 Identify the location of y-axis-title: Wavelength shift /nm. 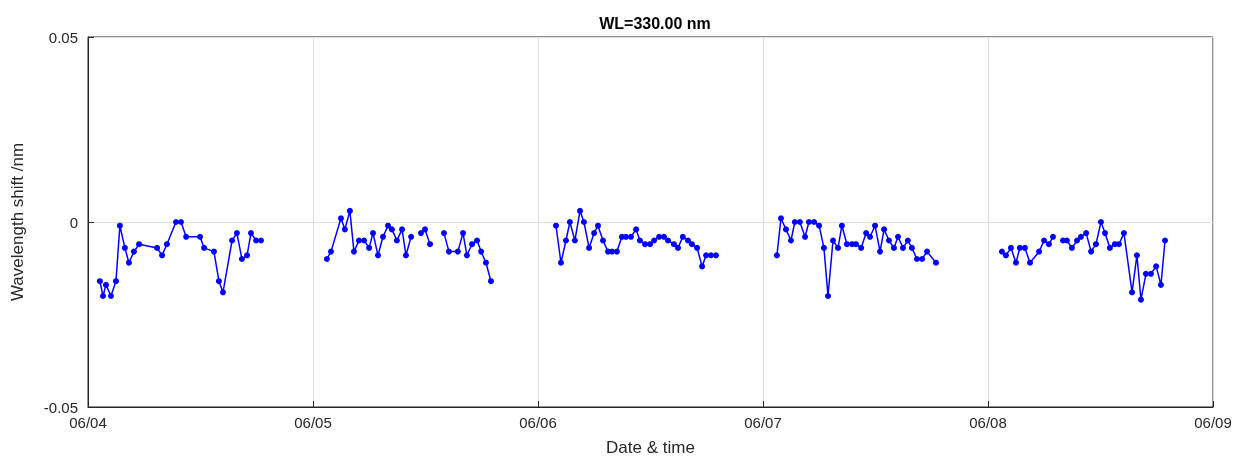
(17, 222).